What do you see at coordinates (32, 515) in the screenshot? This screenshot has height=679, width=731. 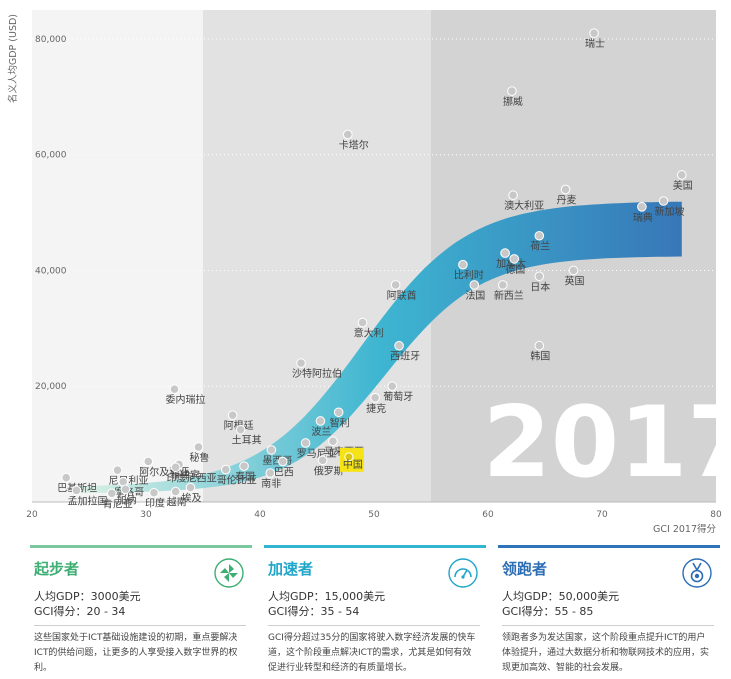 I see `x-tick-label: 20` at bounding box center [32, 515].